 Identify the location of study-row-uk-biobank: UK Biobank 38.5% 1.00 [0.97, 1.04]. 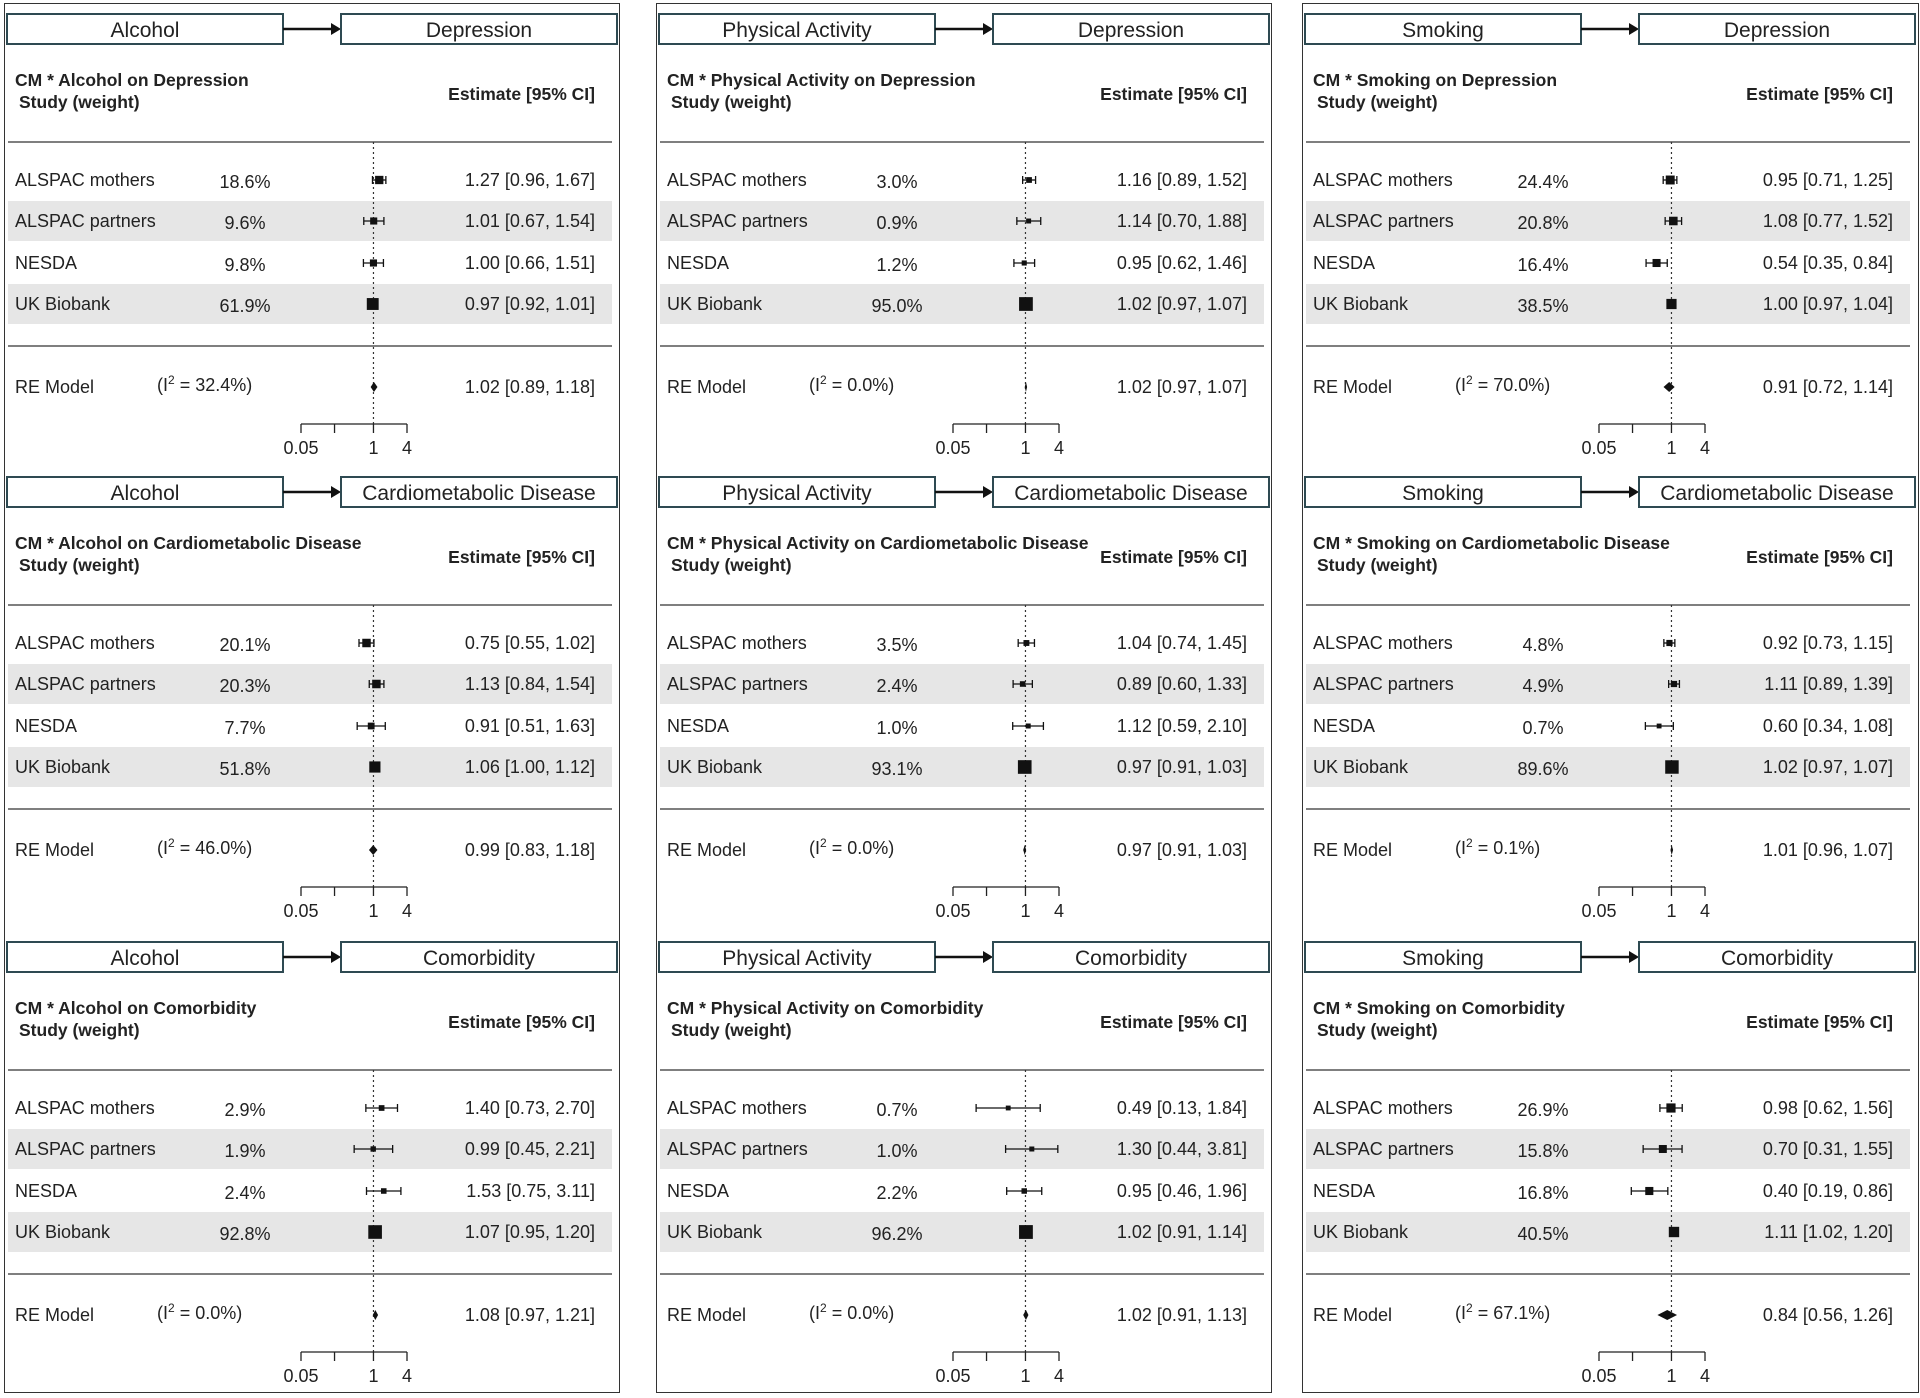
(1603, 305).